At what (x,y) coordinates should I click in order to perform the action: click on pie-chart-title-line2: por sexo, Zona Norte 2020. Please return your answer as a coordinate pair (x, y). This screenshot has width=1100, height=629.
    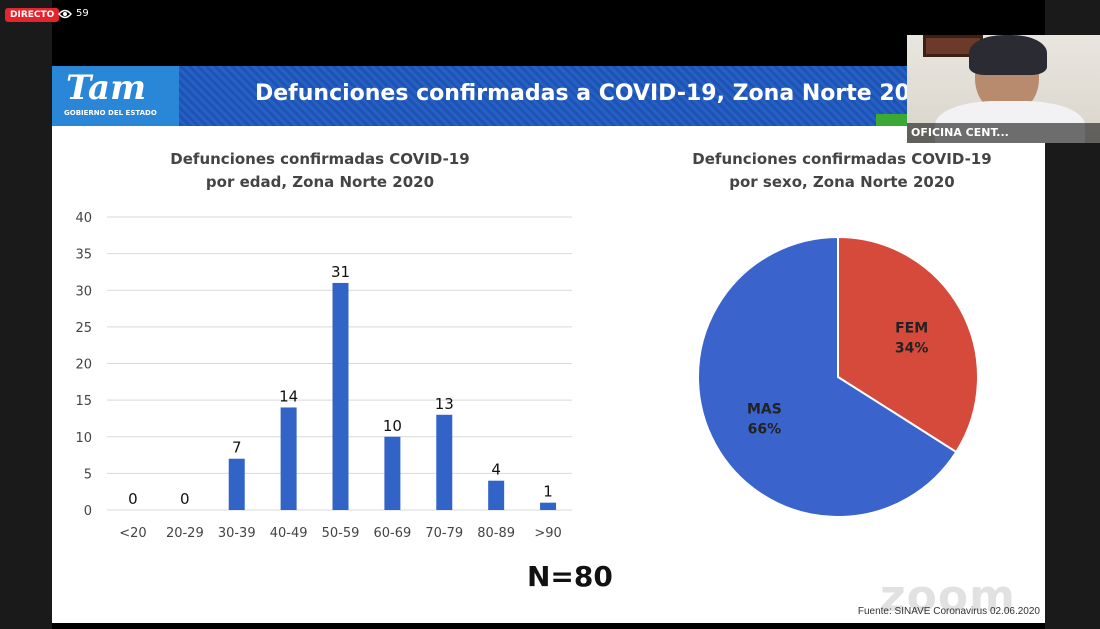
    Looking at the image, I should click on (842, 182).